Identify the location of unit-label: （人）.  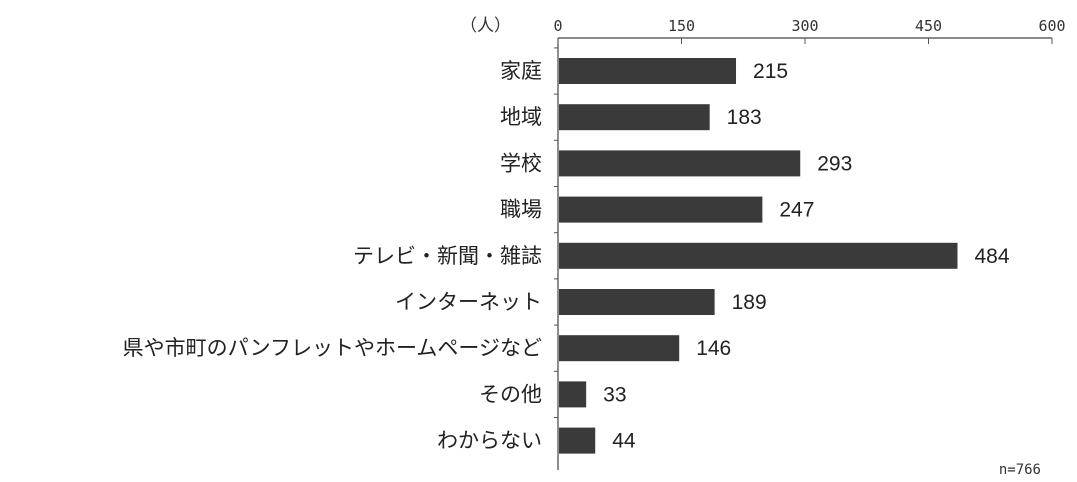
(485, 26).